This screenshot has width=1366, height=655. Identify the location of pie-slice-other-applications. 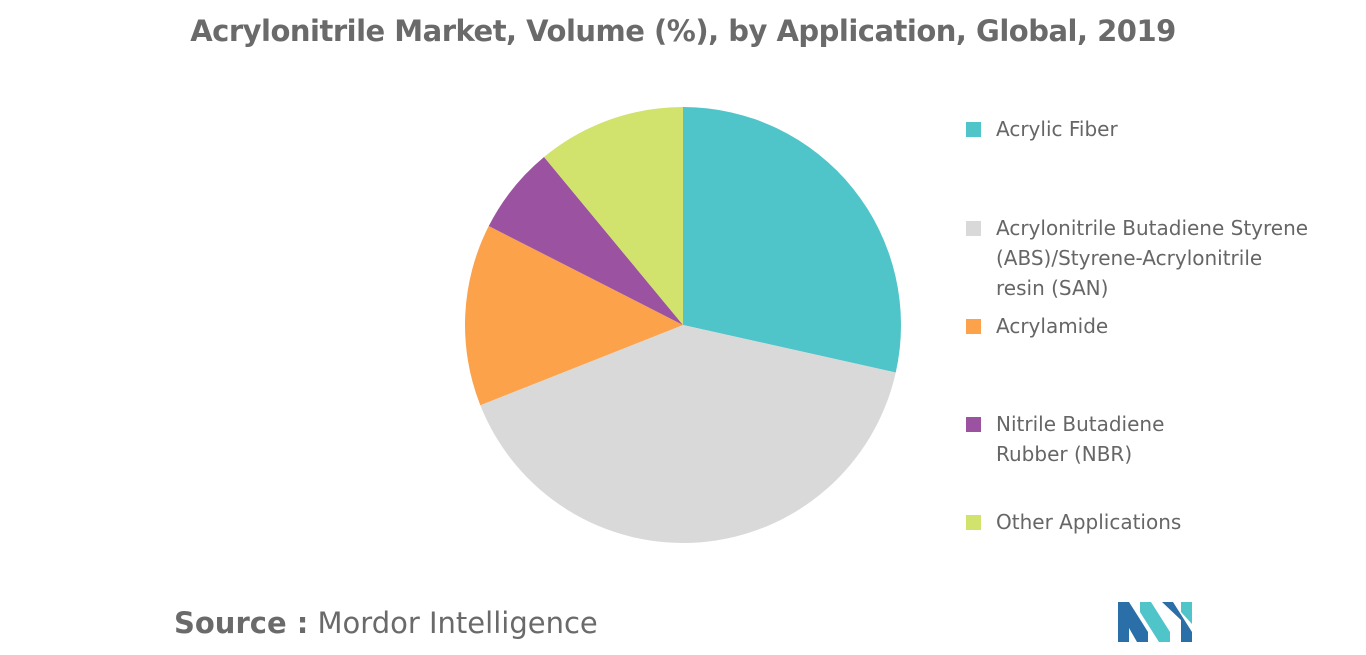
(613, 216).